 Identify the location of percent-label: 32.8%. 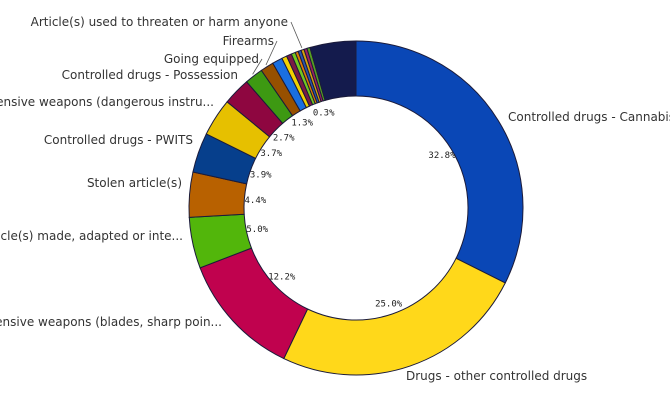
(442, 156).